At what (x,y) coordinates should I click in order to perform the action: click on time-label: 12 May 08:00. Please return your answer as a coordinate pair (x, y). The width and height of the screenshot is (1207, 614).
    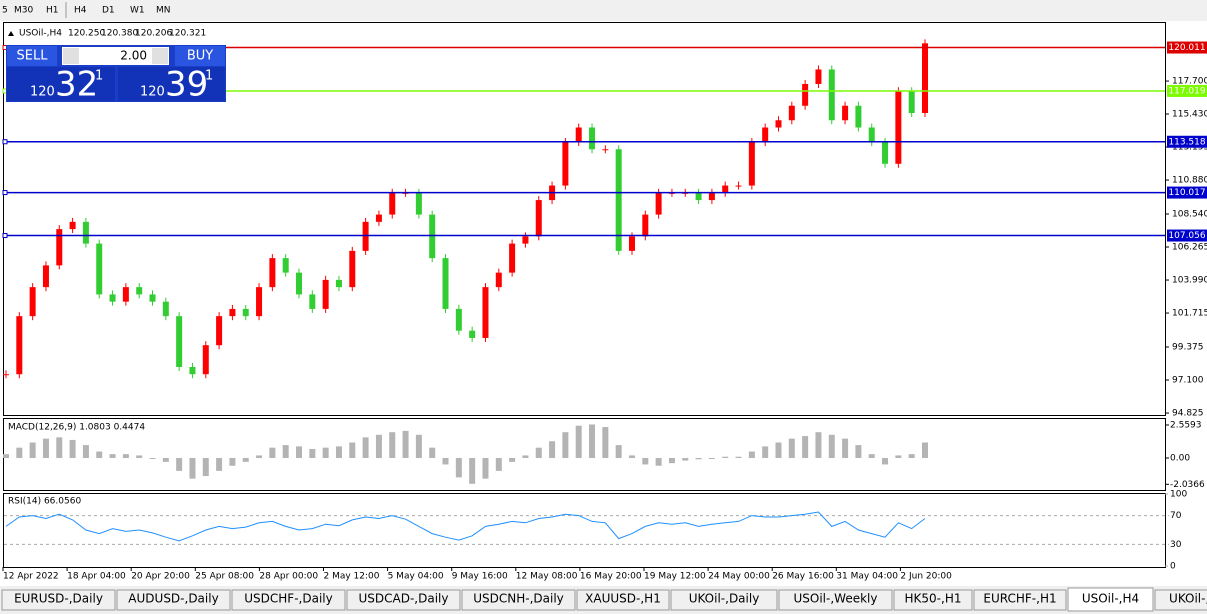
    Looking at the image, I should click on (547, 577).